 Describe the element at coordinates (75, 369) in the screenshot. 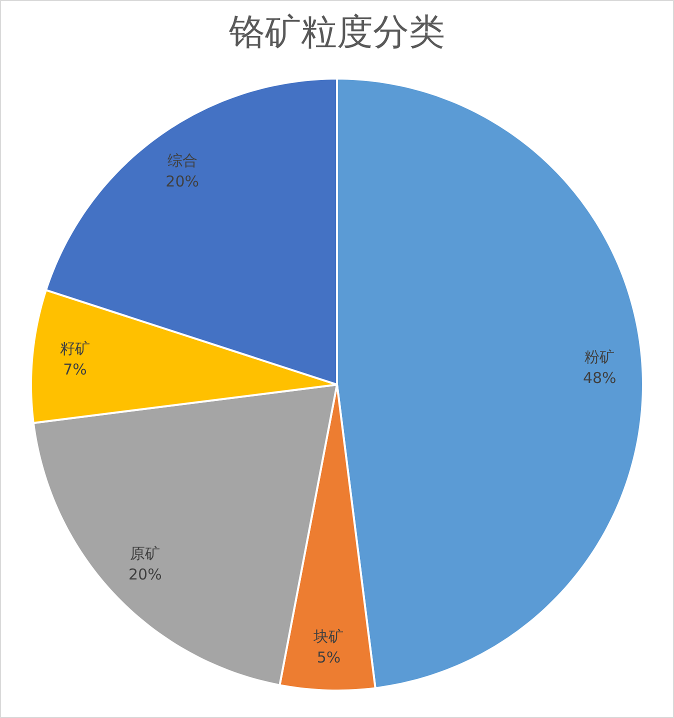

I see `data-label: 7%` at that location.